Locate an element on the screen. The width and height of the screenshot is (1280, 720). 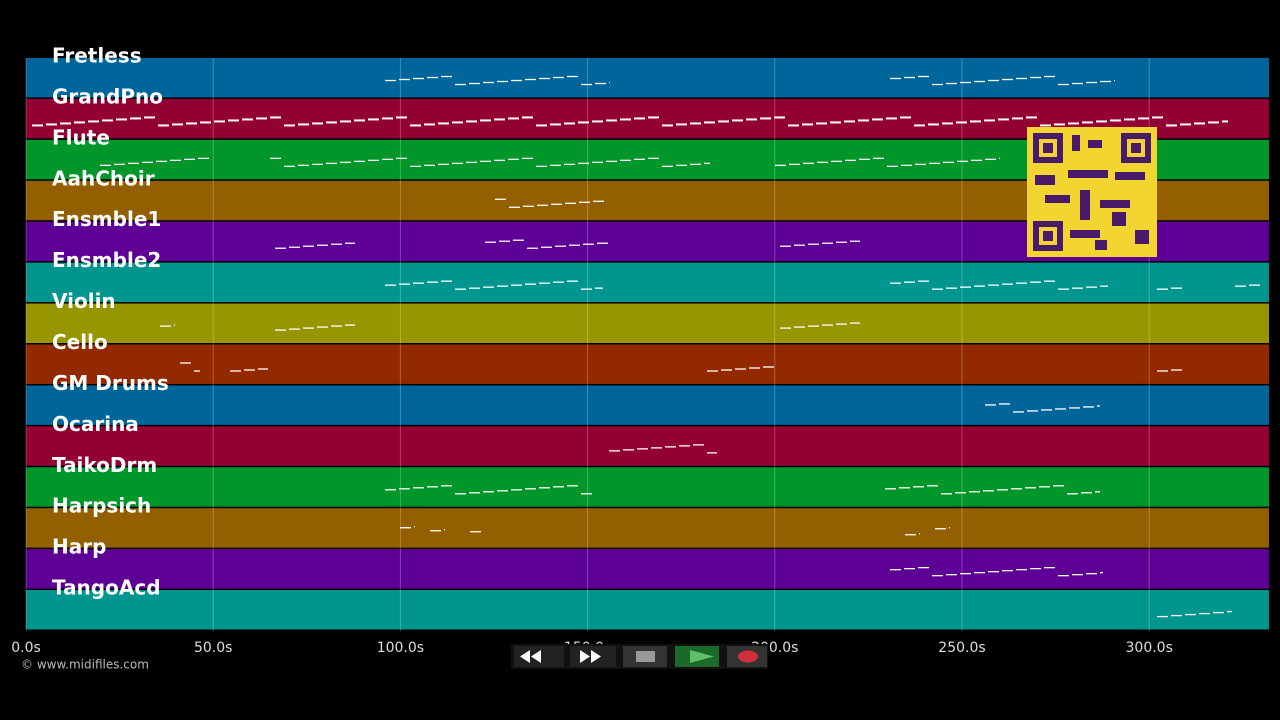
tick-label: 0.0s is located at coordinates (26, 648).